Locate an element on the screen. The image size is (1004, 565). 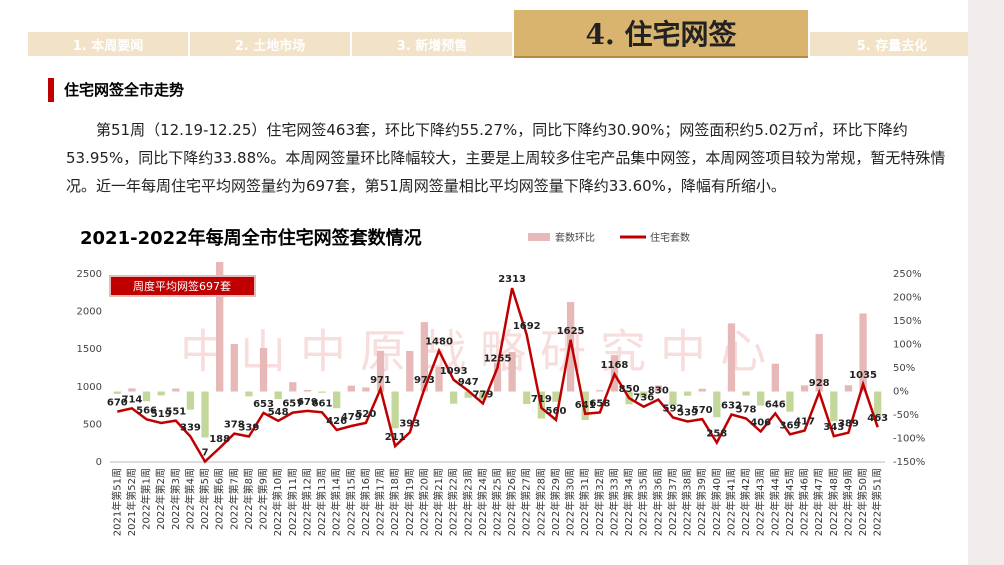
data-label: 393 is located at coordinates (409, 423).